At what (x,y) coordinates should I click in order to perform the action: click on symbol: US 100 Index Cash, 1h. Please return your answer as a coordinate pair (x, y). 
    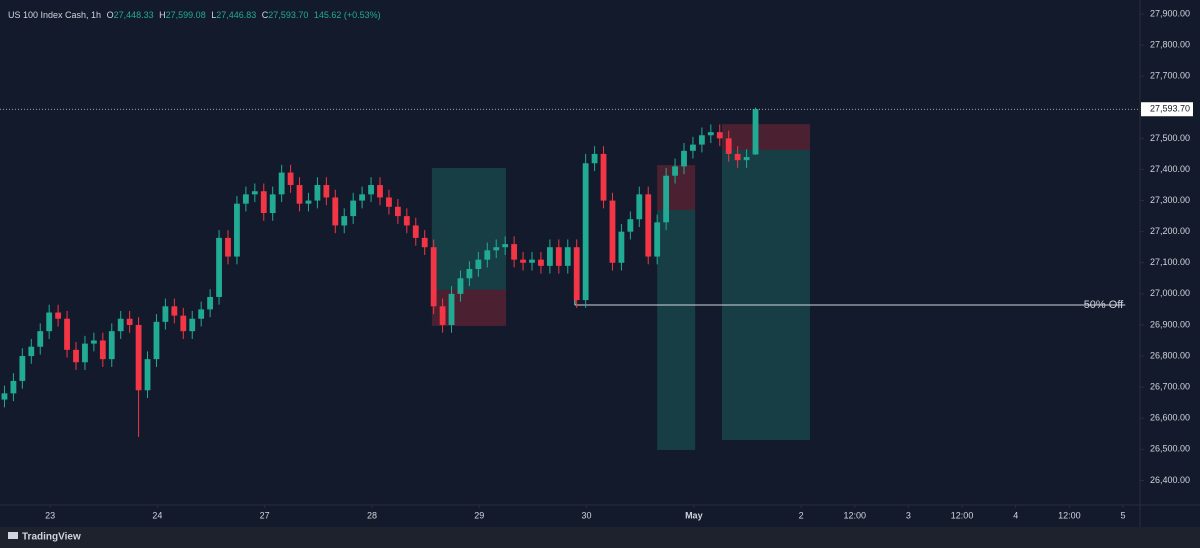
    Looking at the image, I should click on (54, 15).